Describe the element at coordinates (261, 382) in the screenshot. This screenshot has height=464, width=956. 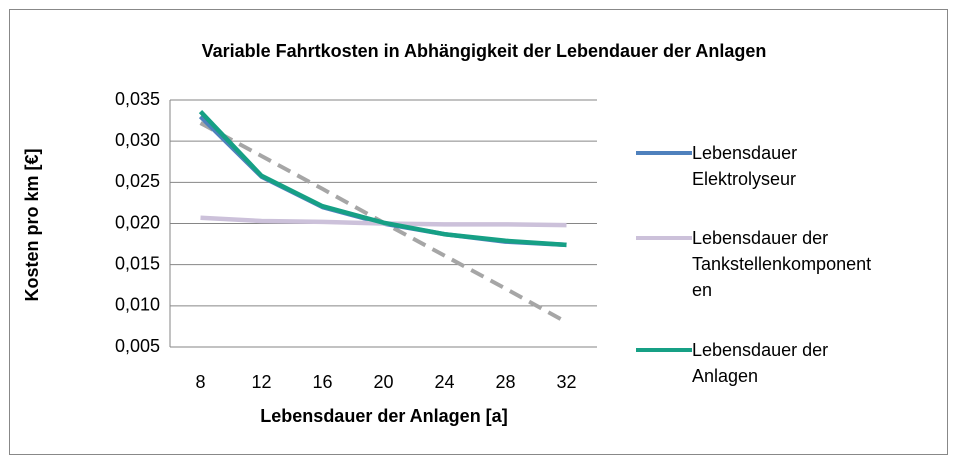
I see `x-tick-label: 12` at that location.